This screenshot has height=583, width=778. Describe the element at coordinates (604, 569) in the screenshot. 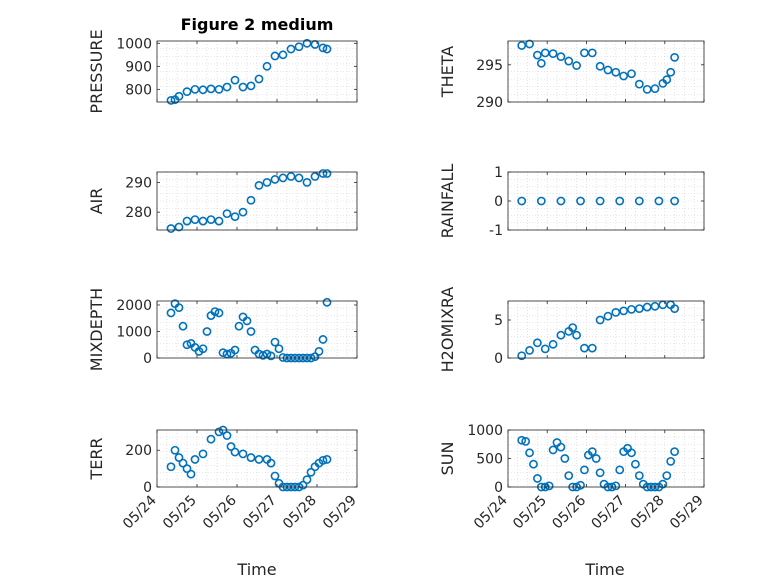

I see `x-axis-label-right: Time` at that location.